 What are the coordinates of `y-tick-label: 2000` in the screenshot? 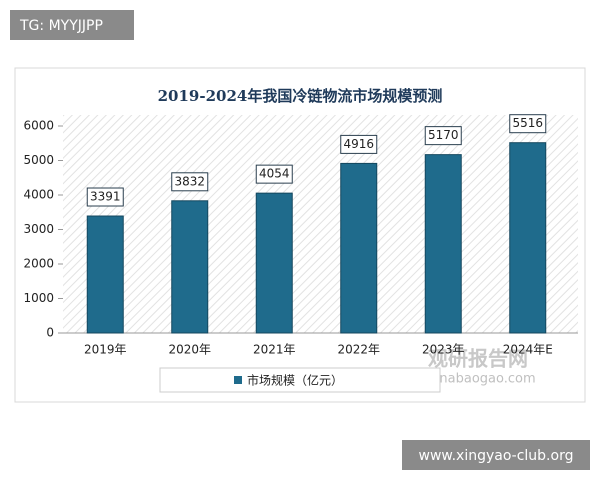 It's located at (38, 264).